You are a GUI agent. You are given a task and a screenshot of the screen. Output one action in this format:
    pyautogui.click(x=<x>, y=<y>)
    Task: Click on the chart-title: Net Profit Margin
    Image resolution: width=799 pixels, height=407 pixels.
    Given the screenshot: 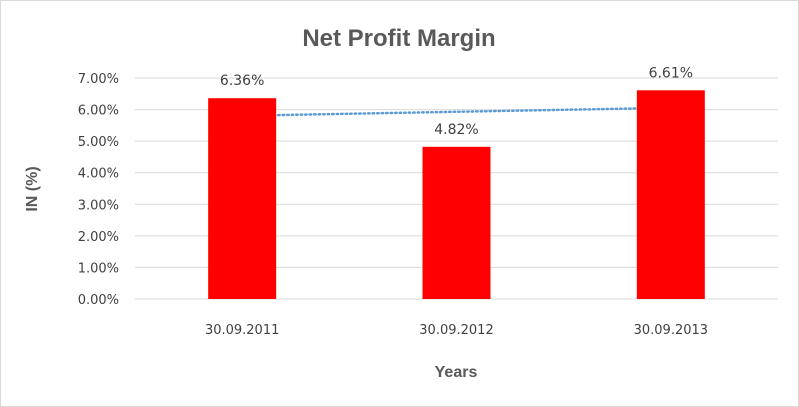 What is the action you would take?
    pyautogui.click(x=398, y=38)
    